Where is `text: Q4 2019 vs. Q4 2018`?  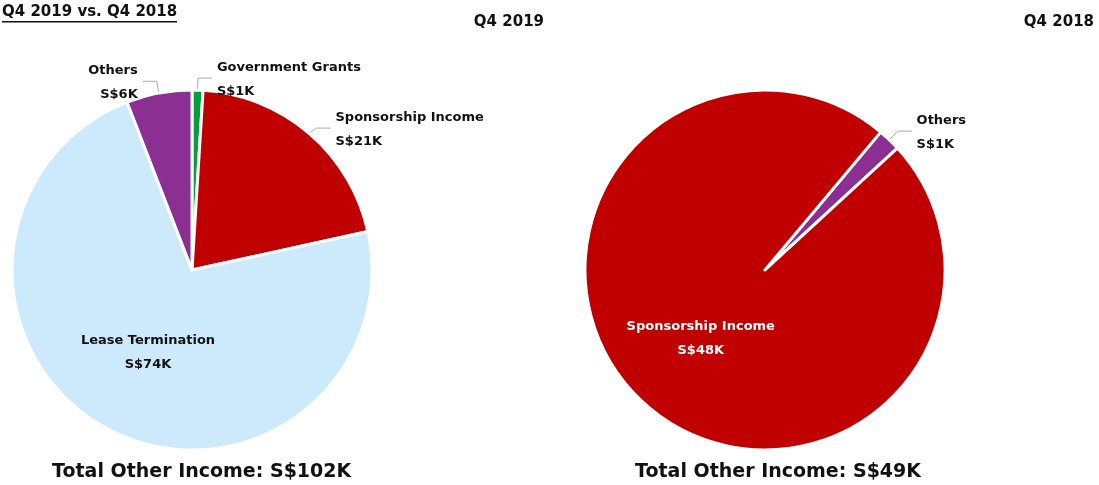
text: Q4 2019 vs. Q4 2018 is located at coordinates (90, 10).